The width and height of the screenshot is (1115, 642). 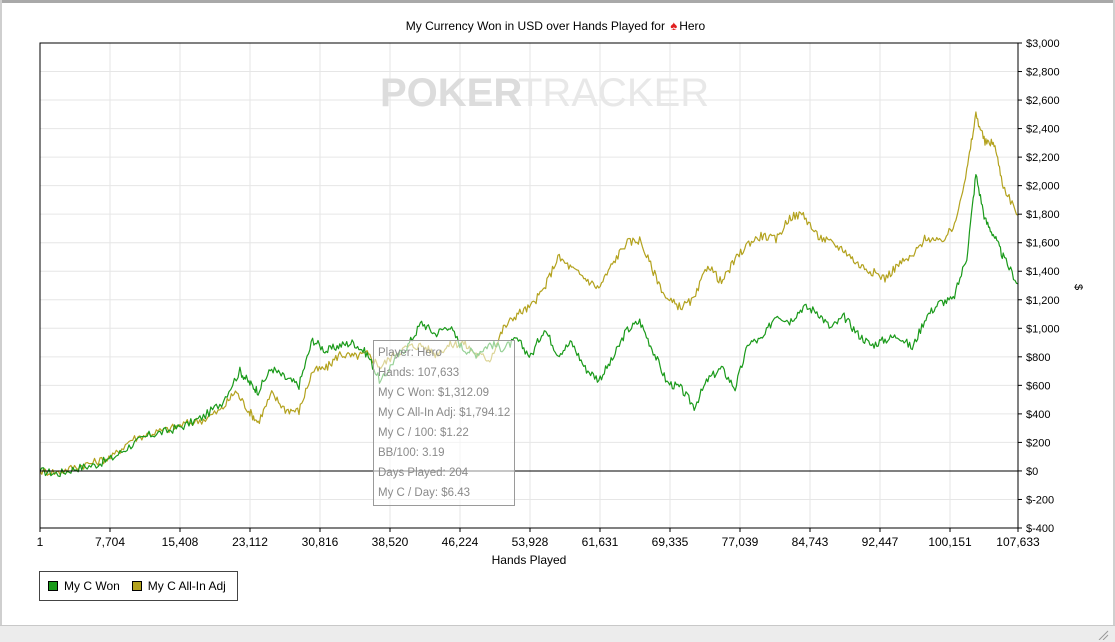 I want to click on x-tick-label: 100,151, so click(x=950, y=542).